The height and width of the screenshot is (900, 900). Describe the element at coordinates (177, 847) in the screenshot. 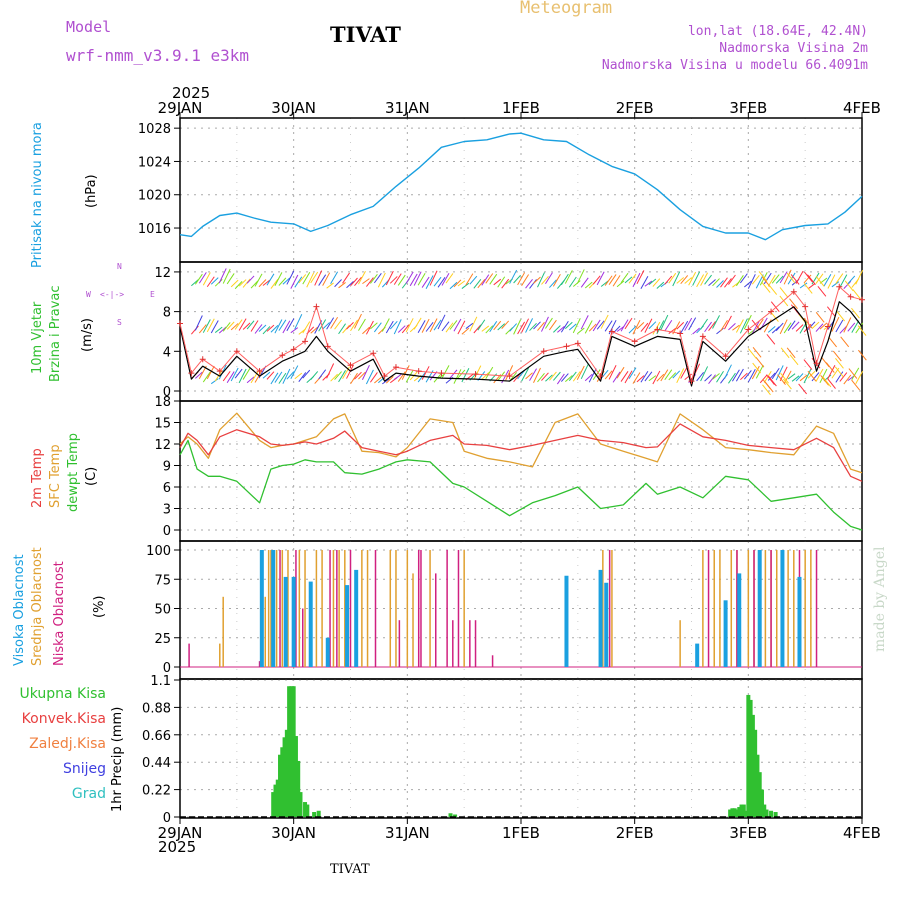

I see `year-bottom-label: 2025` at that location.